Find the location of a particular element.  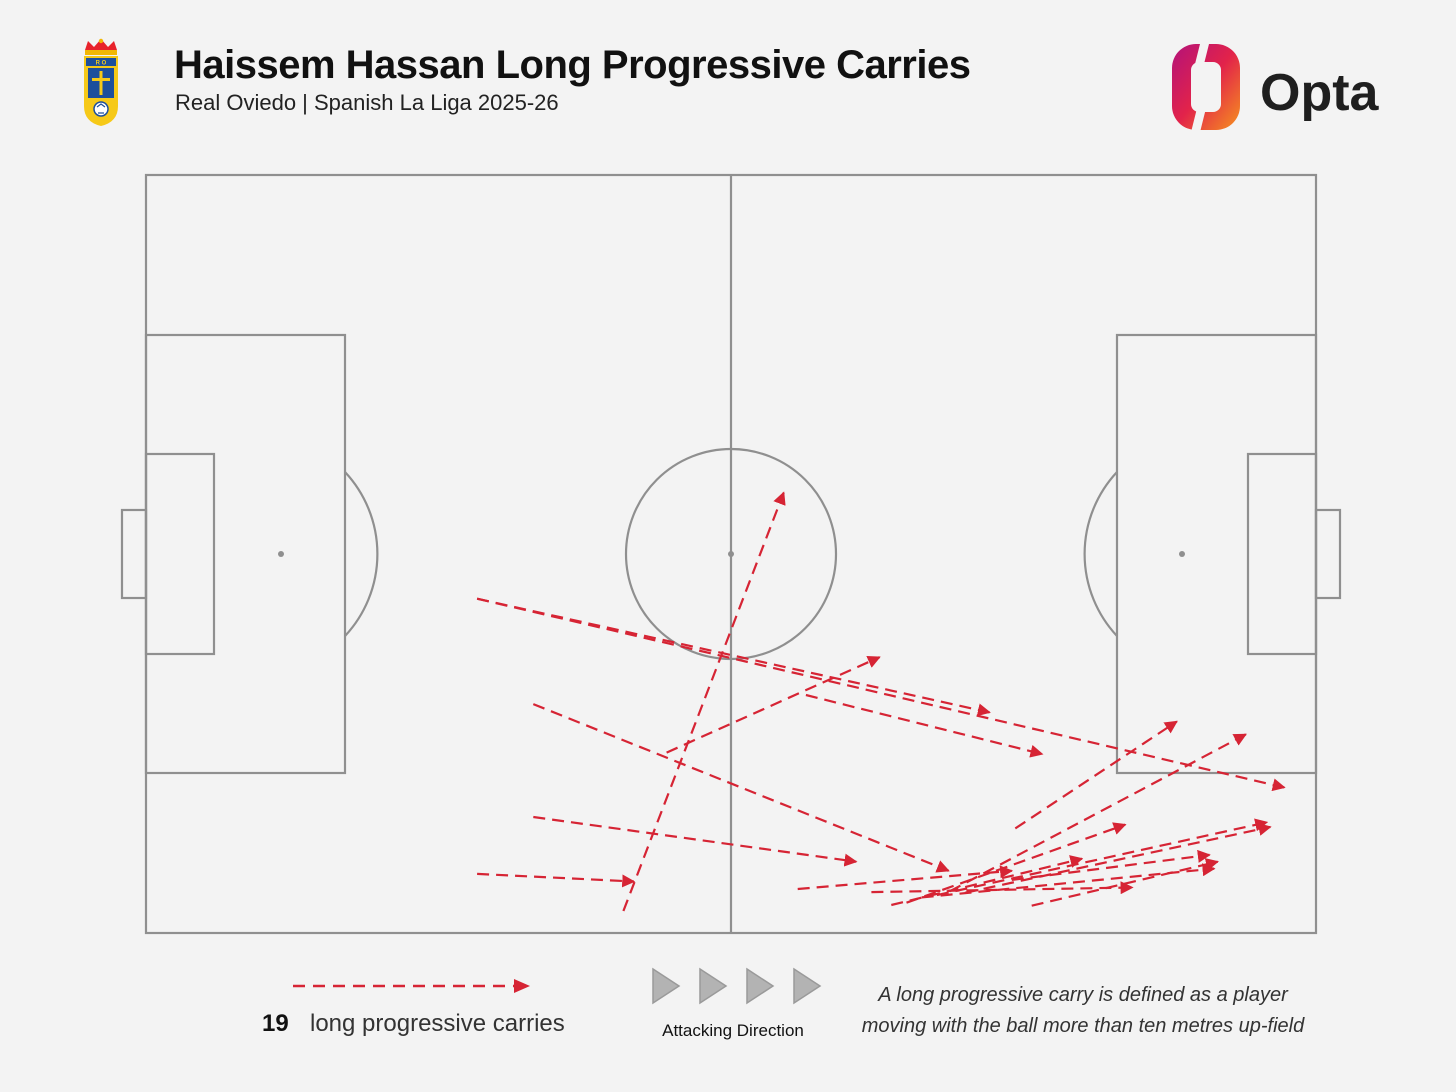

right-six-yard-box is located at coordinates (1282, 554).